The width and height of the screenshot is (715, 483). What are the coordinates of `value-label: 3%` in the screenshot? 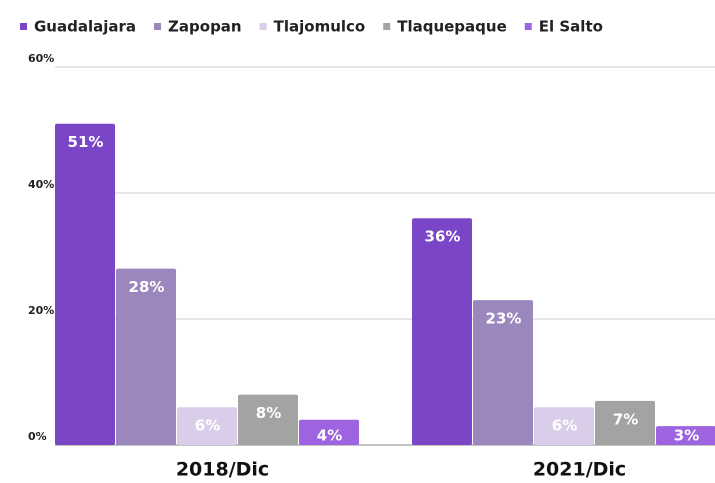 It's located at (686, 436).